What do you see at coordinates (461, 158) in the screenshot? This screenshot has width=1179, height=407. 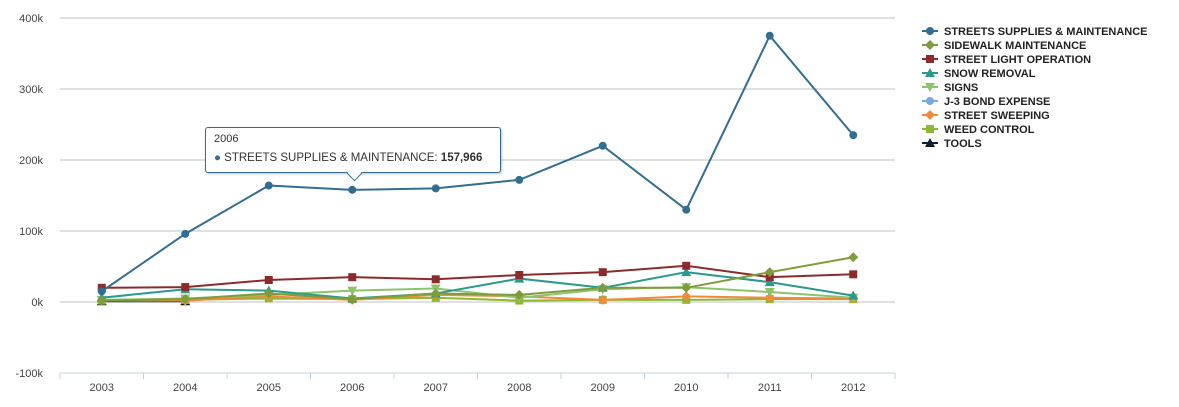 I see `tooltip-value: 157,966` at bounding box center [461, 158].